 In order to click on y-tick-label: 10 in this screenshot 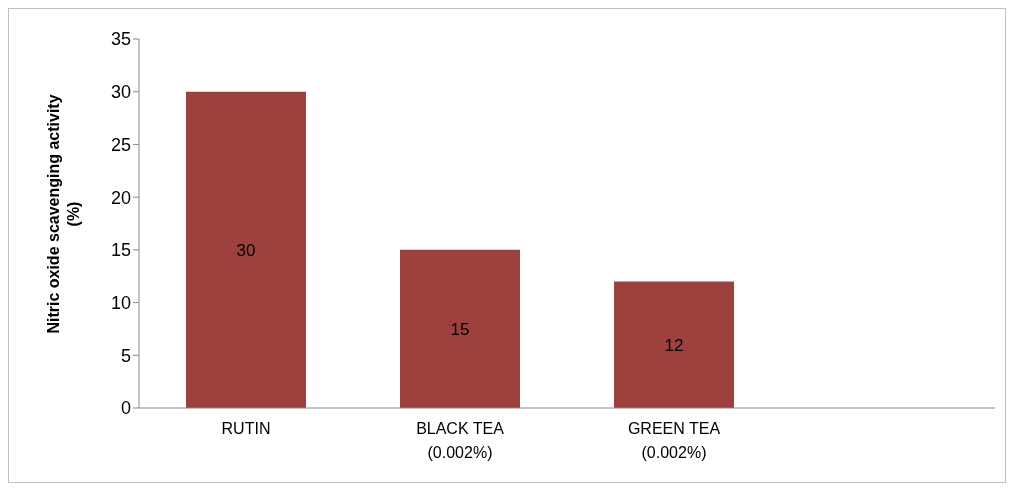, I will do `click(120, 302)`.